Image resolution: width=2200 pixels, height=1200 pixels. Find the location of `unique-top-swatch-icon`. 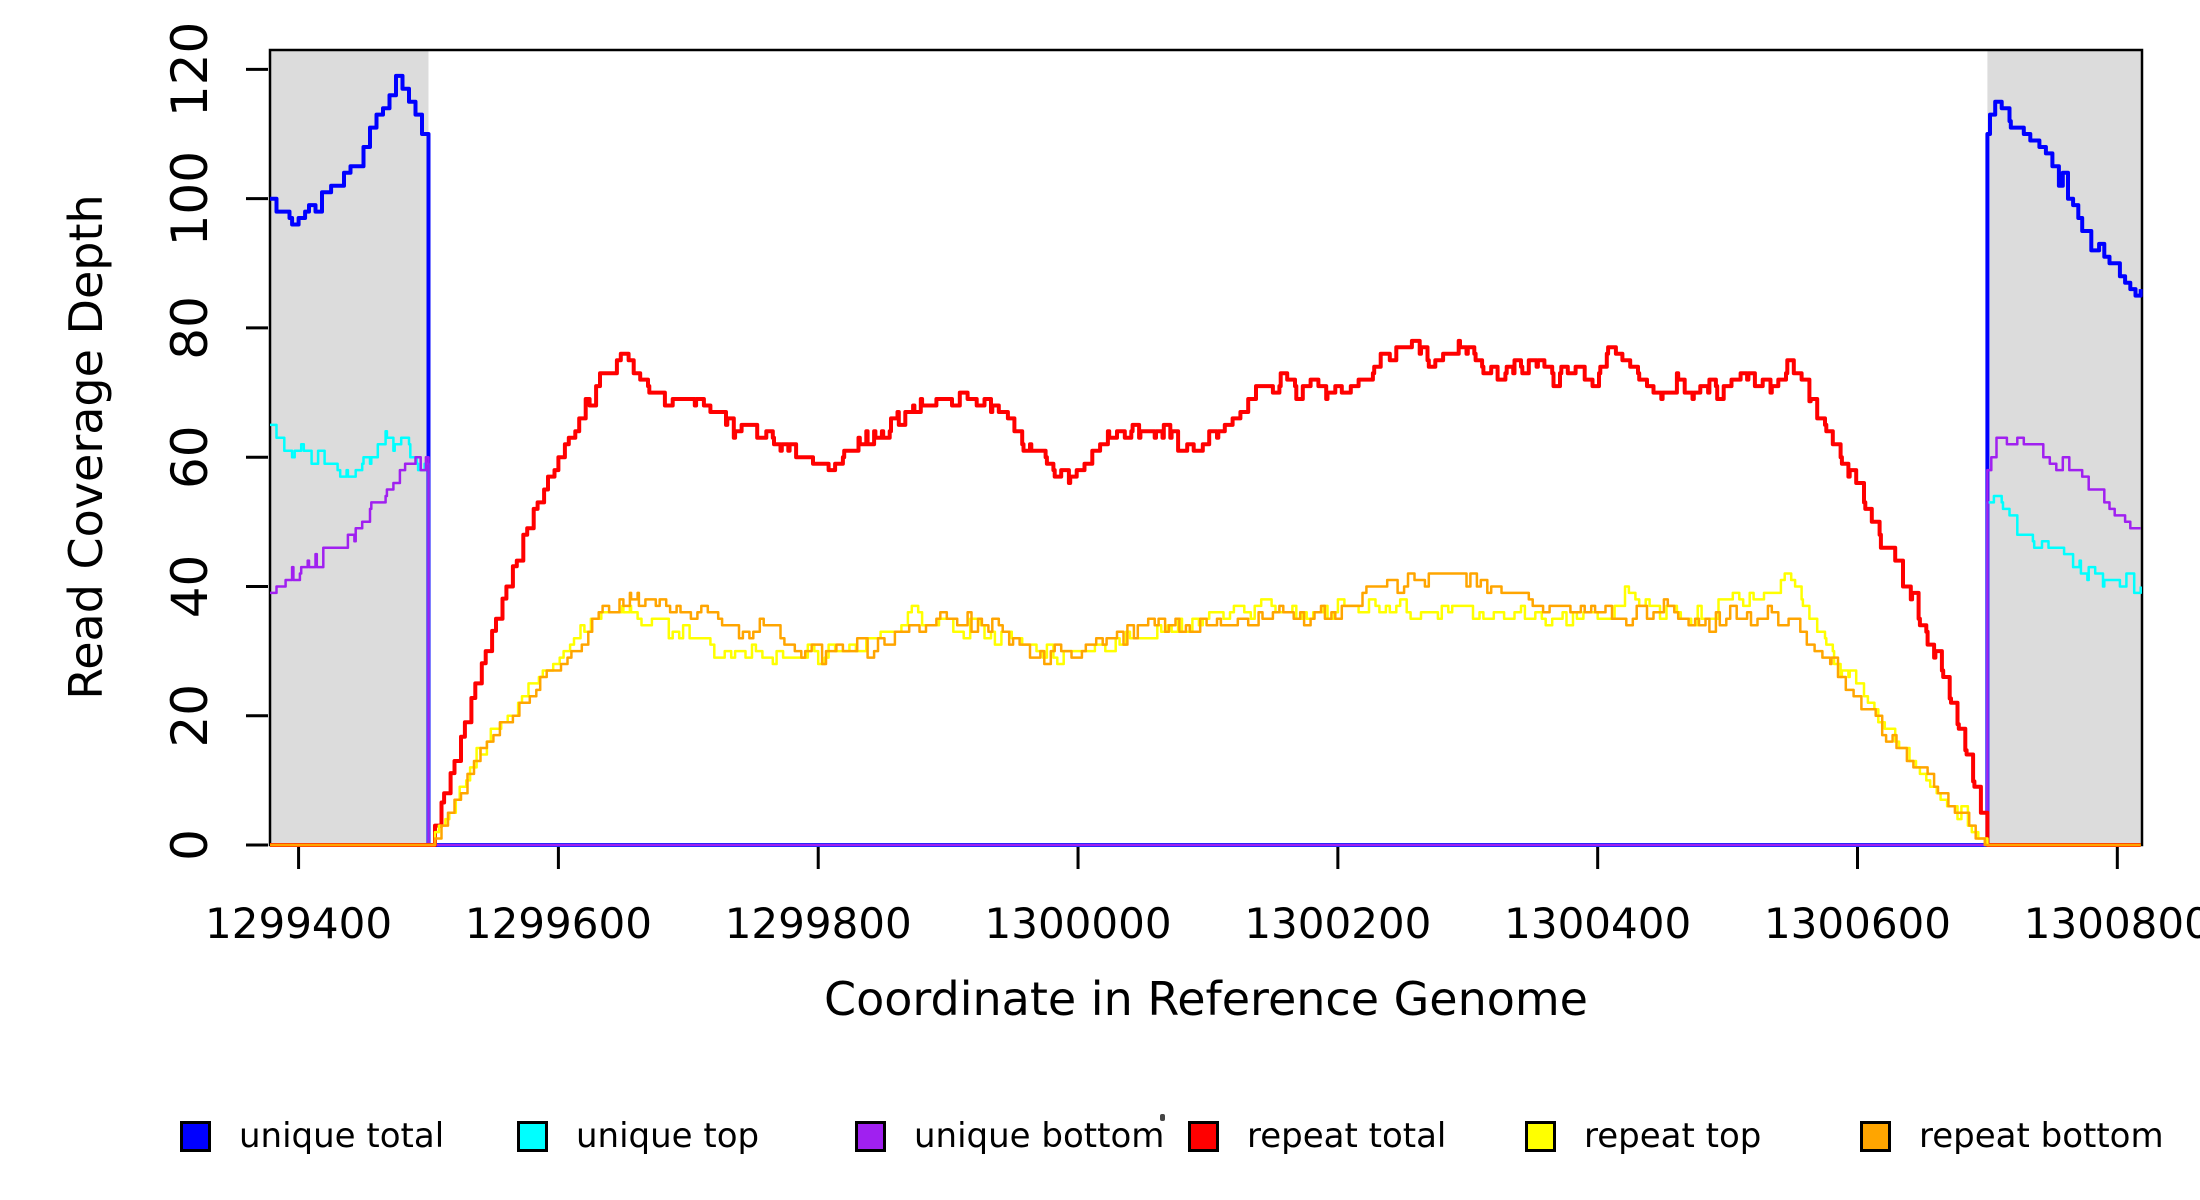

unique-top-swatch-icon is located at coordinates (532, 1136).